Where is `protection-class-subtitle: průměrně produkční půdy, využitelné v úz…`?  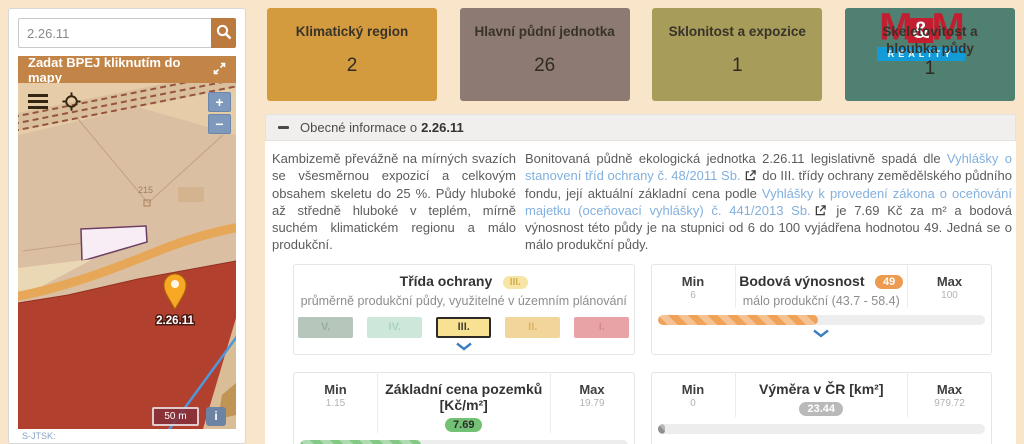 protection-class-subtitle: průměrně produkční půdy, využitelné v úz… is located at coordinates (463, 300).